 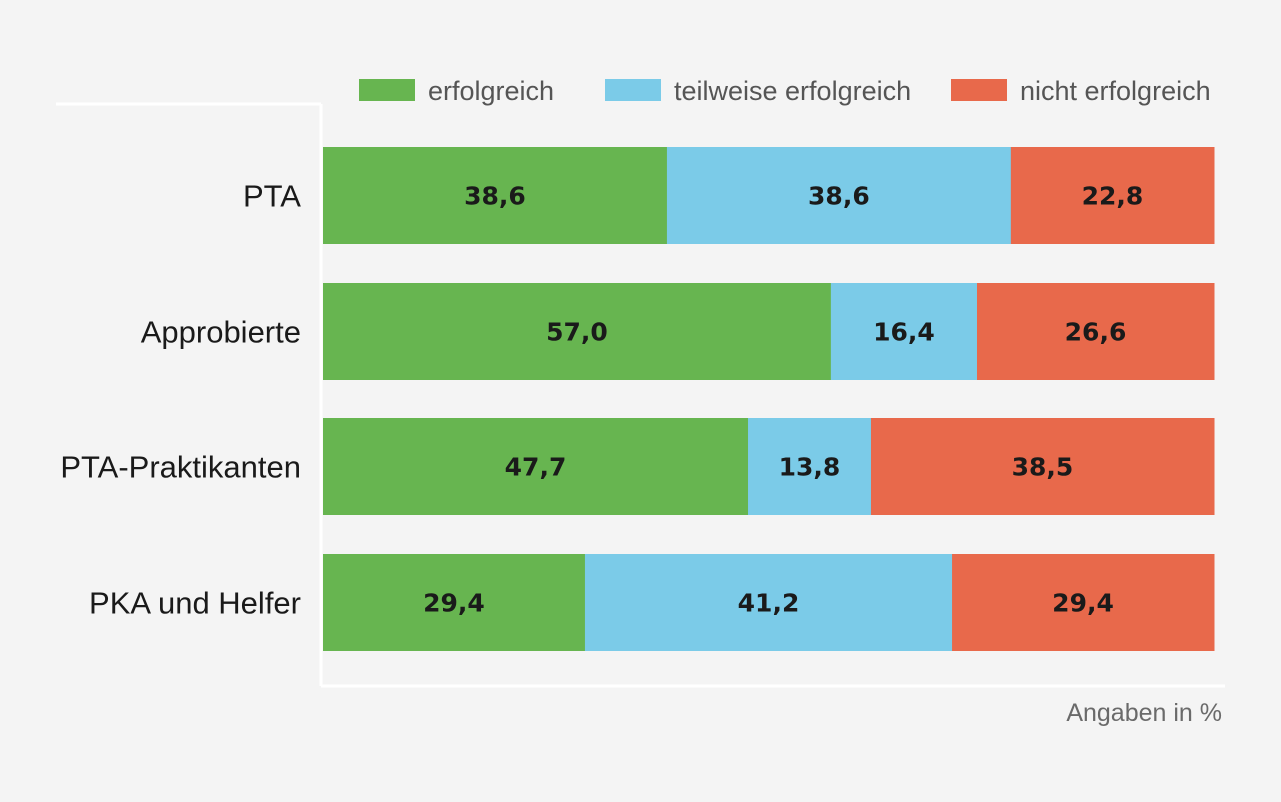 I want to click on bar-row-pta: 38,6 38,6 22,8, so click(x=769, y=195).